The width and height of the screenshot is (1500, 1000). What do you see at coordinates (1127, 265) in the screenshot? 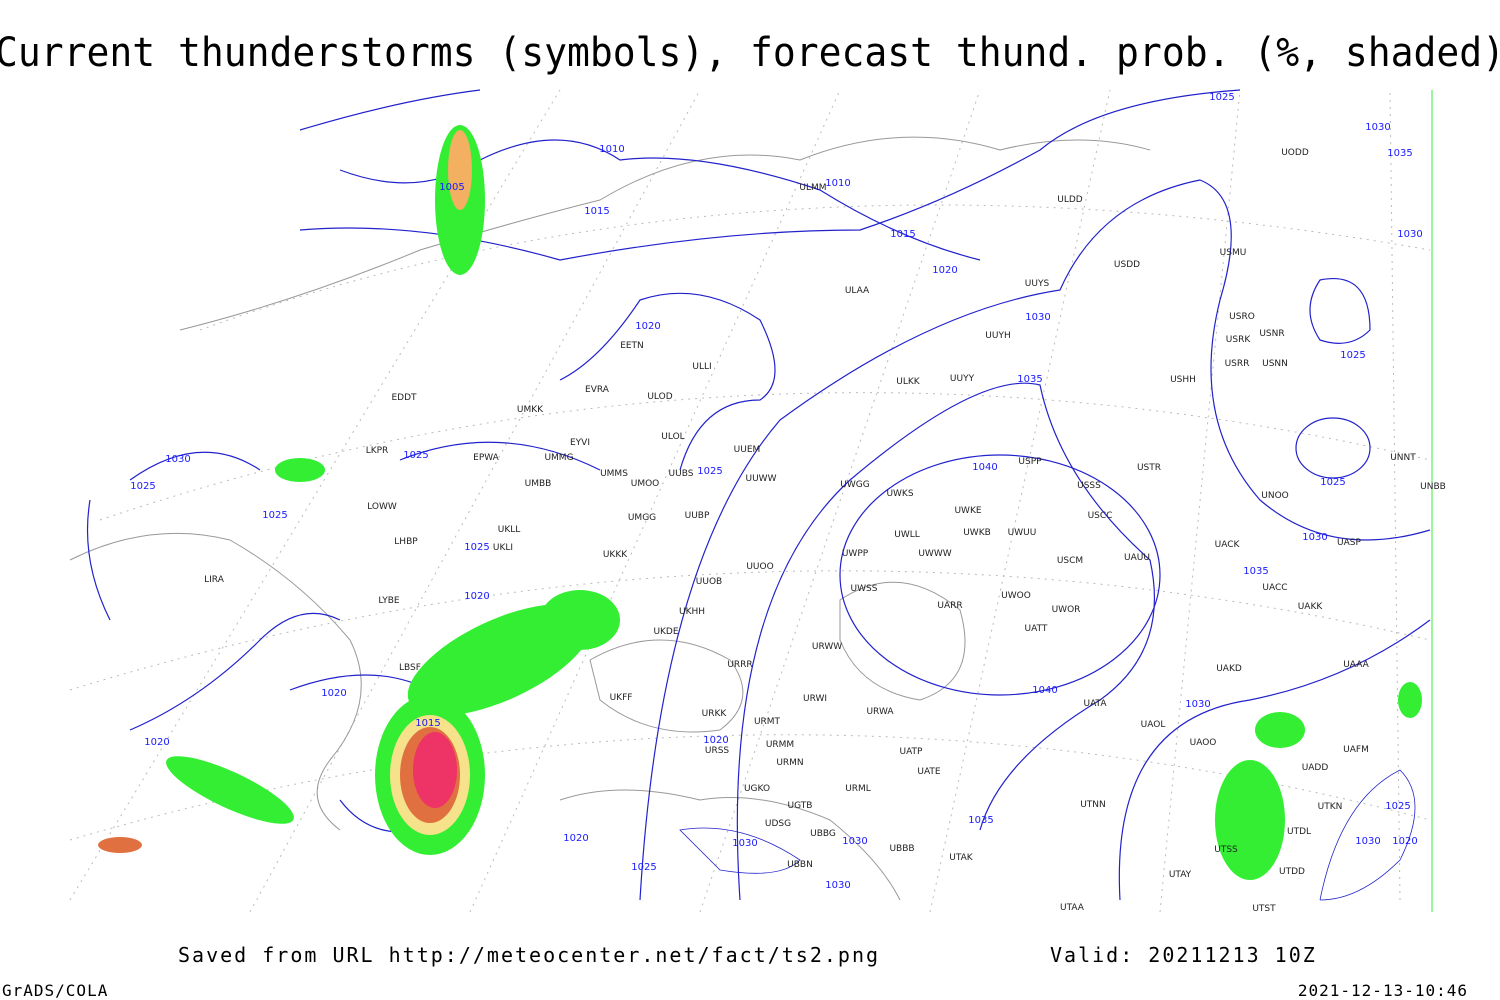
I see `station-code: USDD` at bounding box center [1127, 265].